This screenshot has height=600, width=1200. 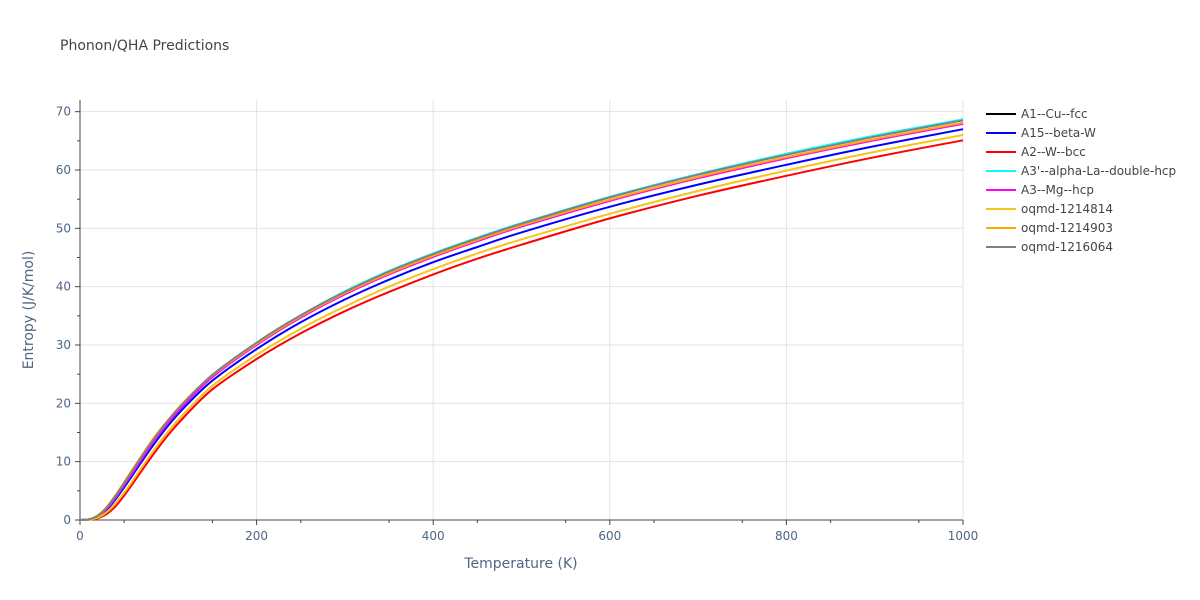 I want to click on legend-item: oqmd-1216064, so click(x=1049, y=247).